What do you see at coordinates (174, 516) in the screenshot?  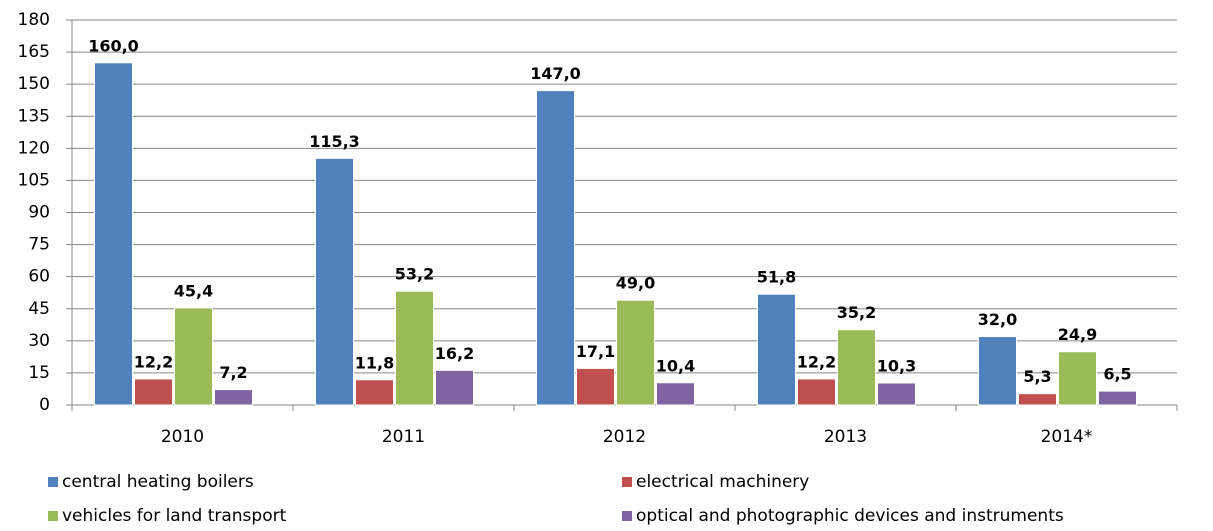 I see `legend-label: vehicles for land transport` at bounding box center [174, 516].